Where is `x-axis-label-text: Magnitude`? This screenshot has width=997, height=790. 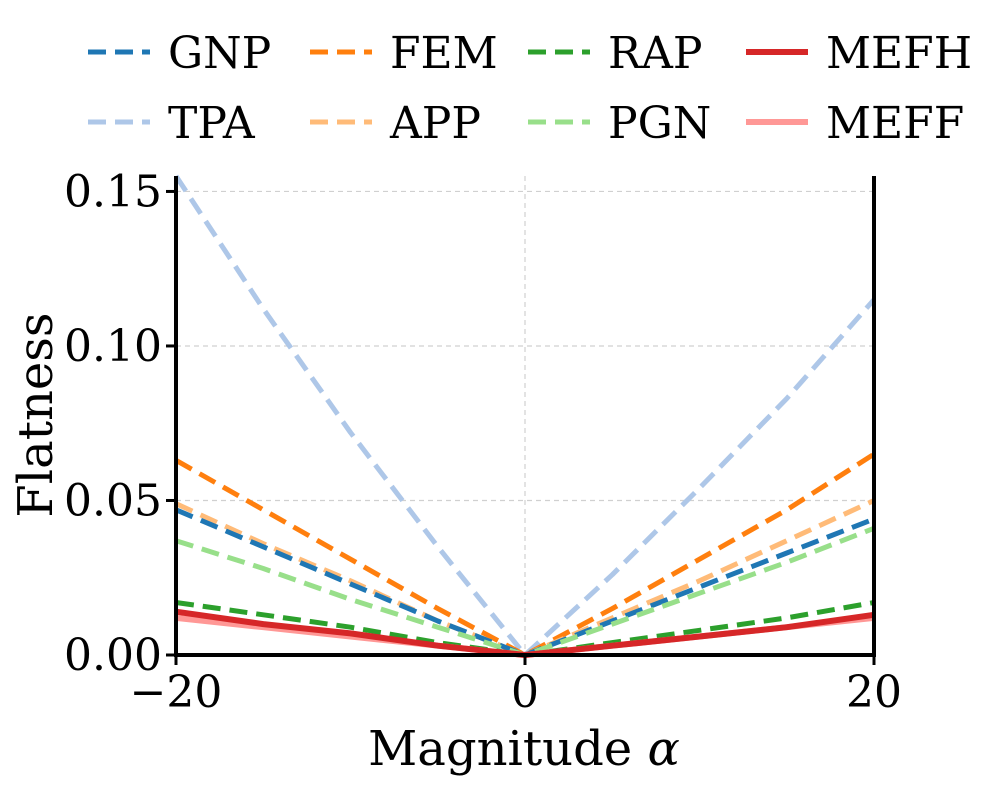
x-axis-label-text: Magnitude is located at coordinates (500, 749).